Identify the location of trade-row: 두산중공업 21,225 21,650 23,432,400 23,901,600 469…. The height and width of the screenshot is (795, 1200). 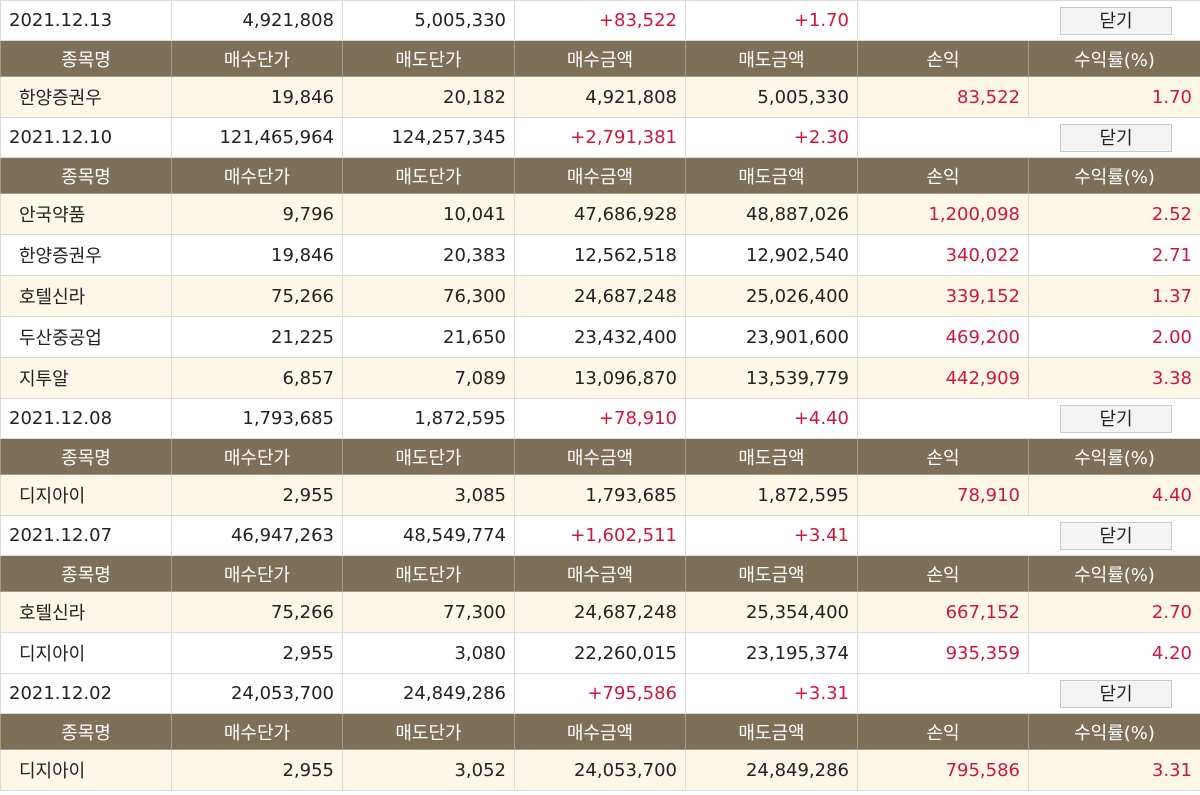
(600, 337).